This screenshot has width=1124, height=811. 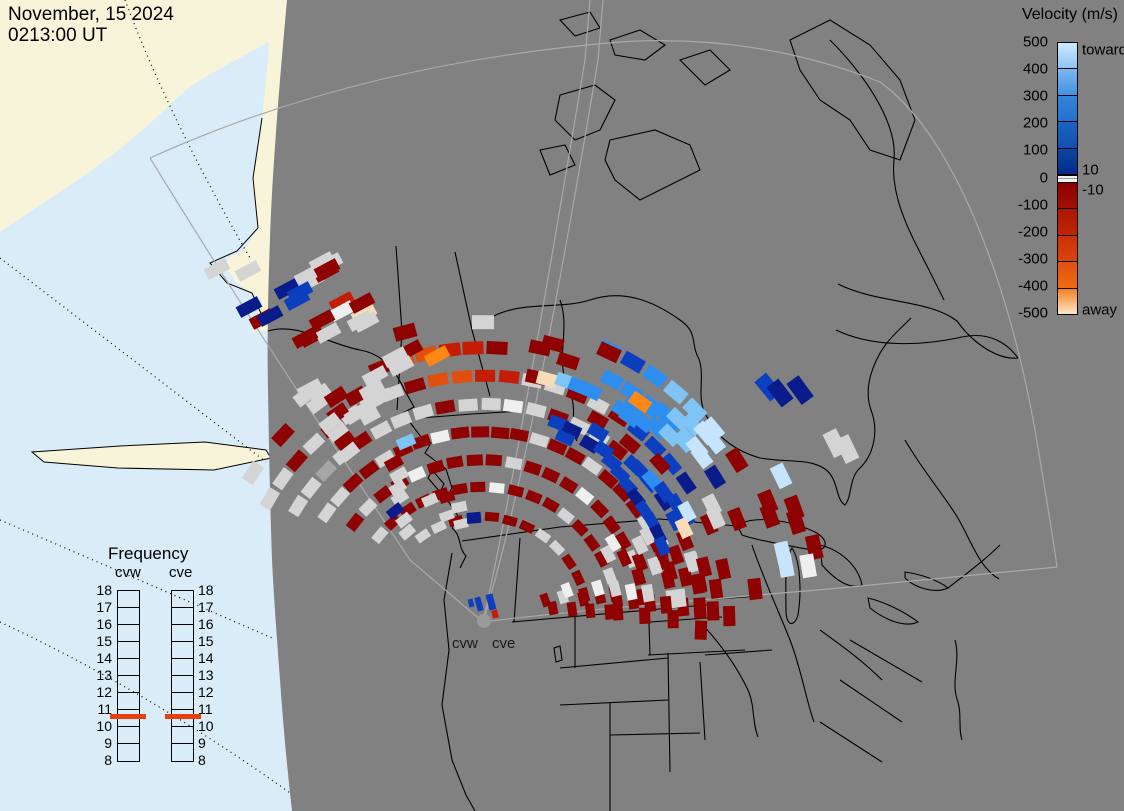 What do you see at coordinates (236, 218) in the screenshot?
I see `coast-seward` at bounding box center [236, 218].